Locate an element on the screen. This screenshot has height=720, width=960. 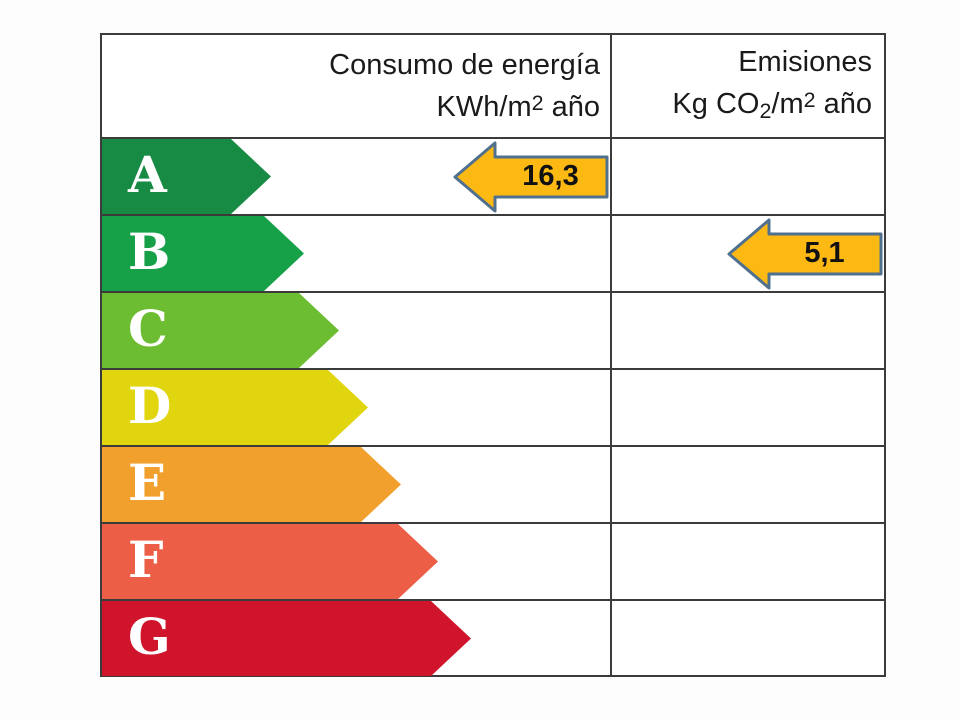
rating-letter-b: B is located at coordinates (149, 251).